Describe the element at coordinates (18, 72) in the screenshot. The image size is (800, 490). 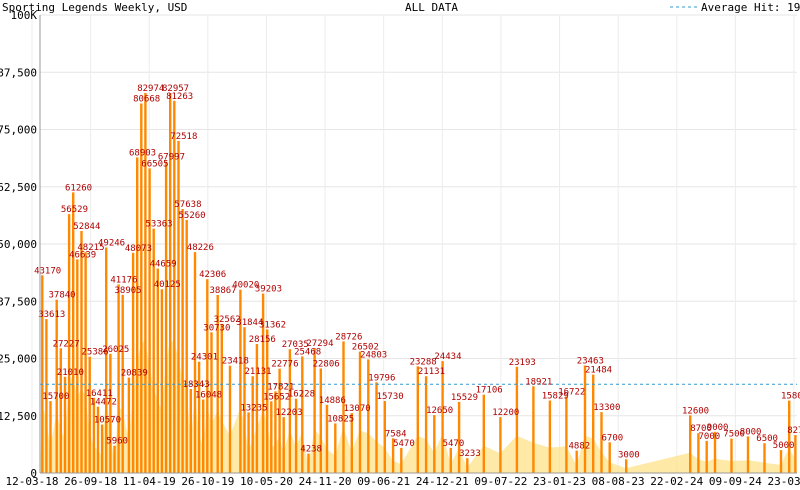
I see `y-tick-label: 87,500` at that location.